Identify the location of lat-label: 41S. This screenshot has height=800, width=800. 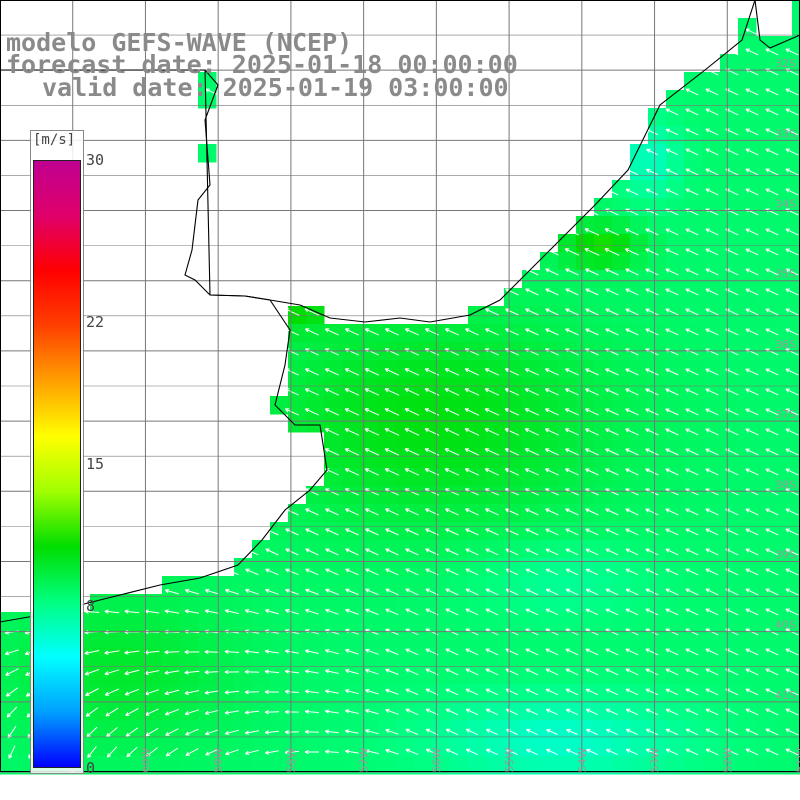
(785, 695).